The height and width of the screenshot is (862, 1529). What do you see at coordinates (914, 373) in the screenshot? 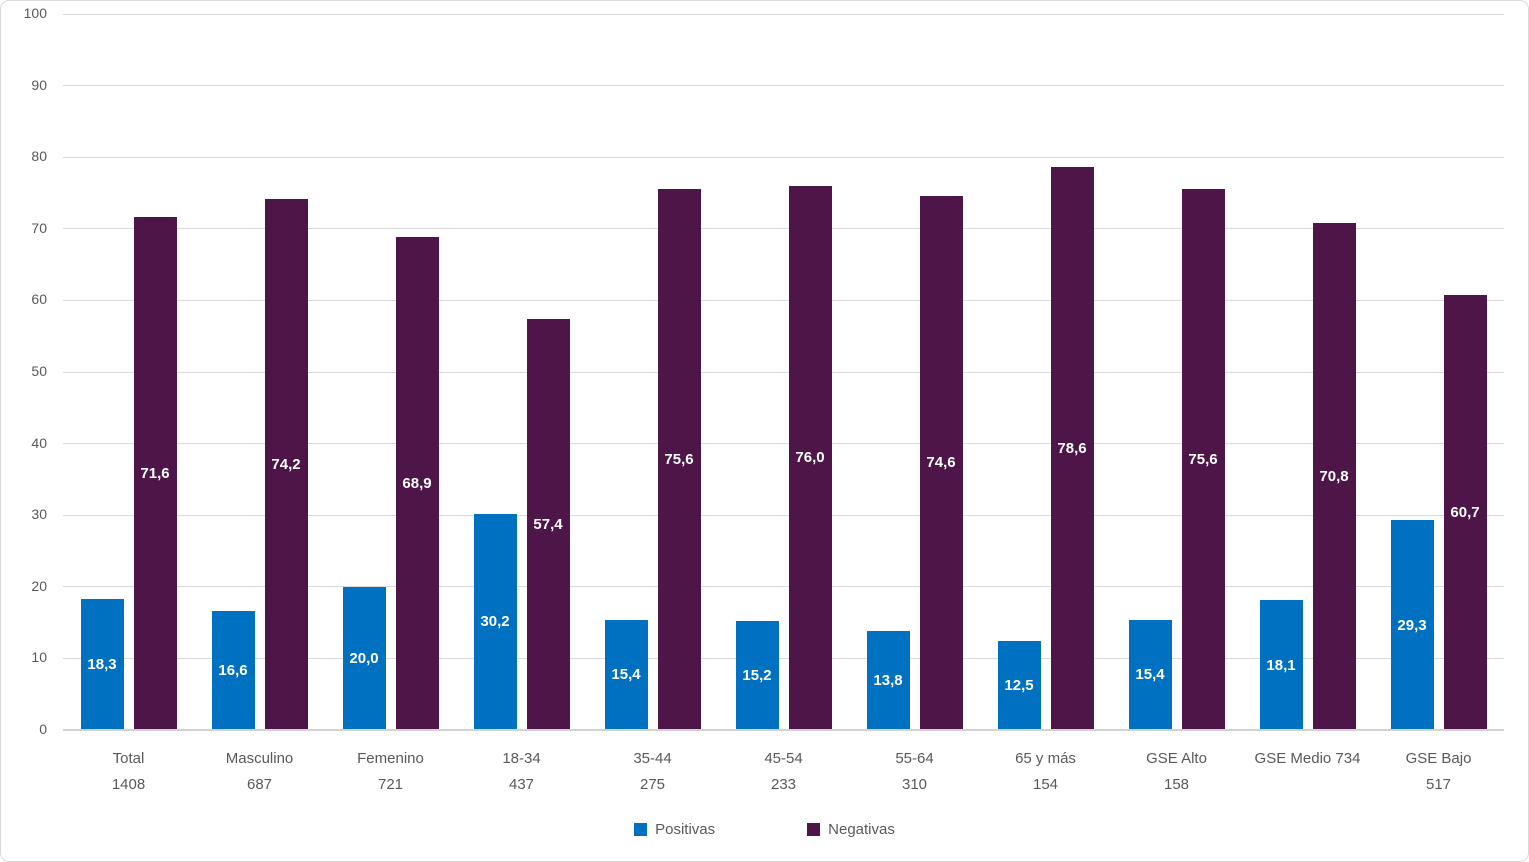
I see `bar-group-55-64: 13,8 74,6` at bounding box center [914, 373].